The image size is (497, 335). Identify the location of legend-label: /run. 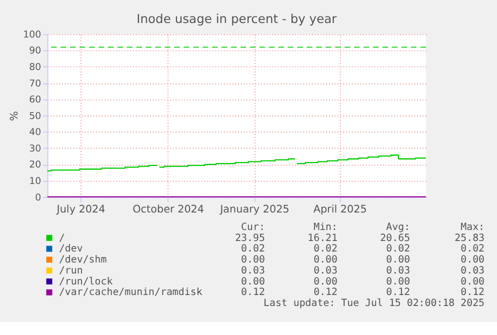
(70, 270).